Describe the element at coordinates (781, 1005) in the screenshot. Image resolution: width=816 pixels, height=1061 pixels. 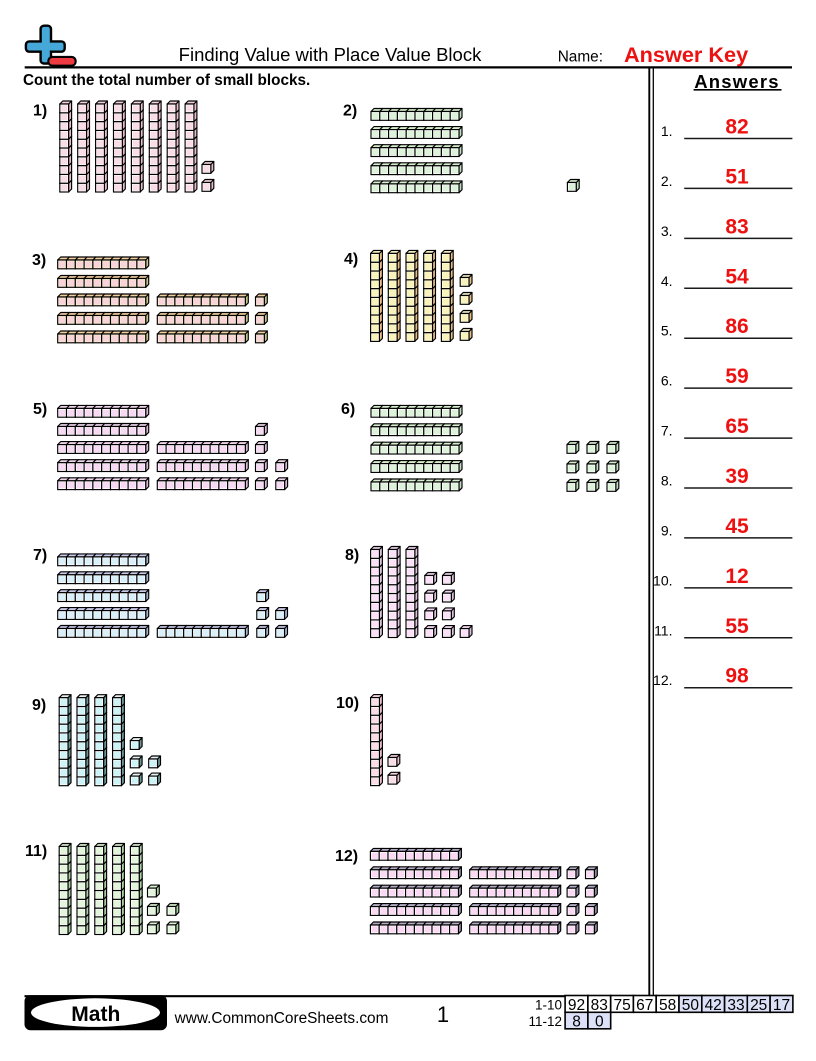
I see `svg-text: 17` at that location.